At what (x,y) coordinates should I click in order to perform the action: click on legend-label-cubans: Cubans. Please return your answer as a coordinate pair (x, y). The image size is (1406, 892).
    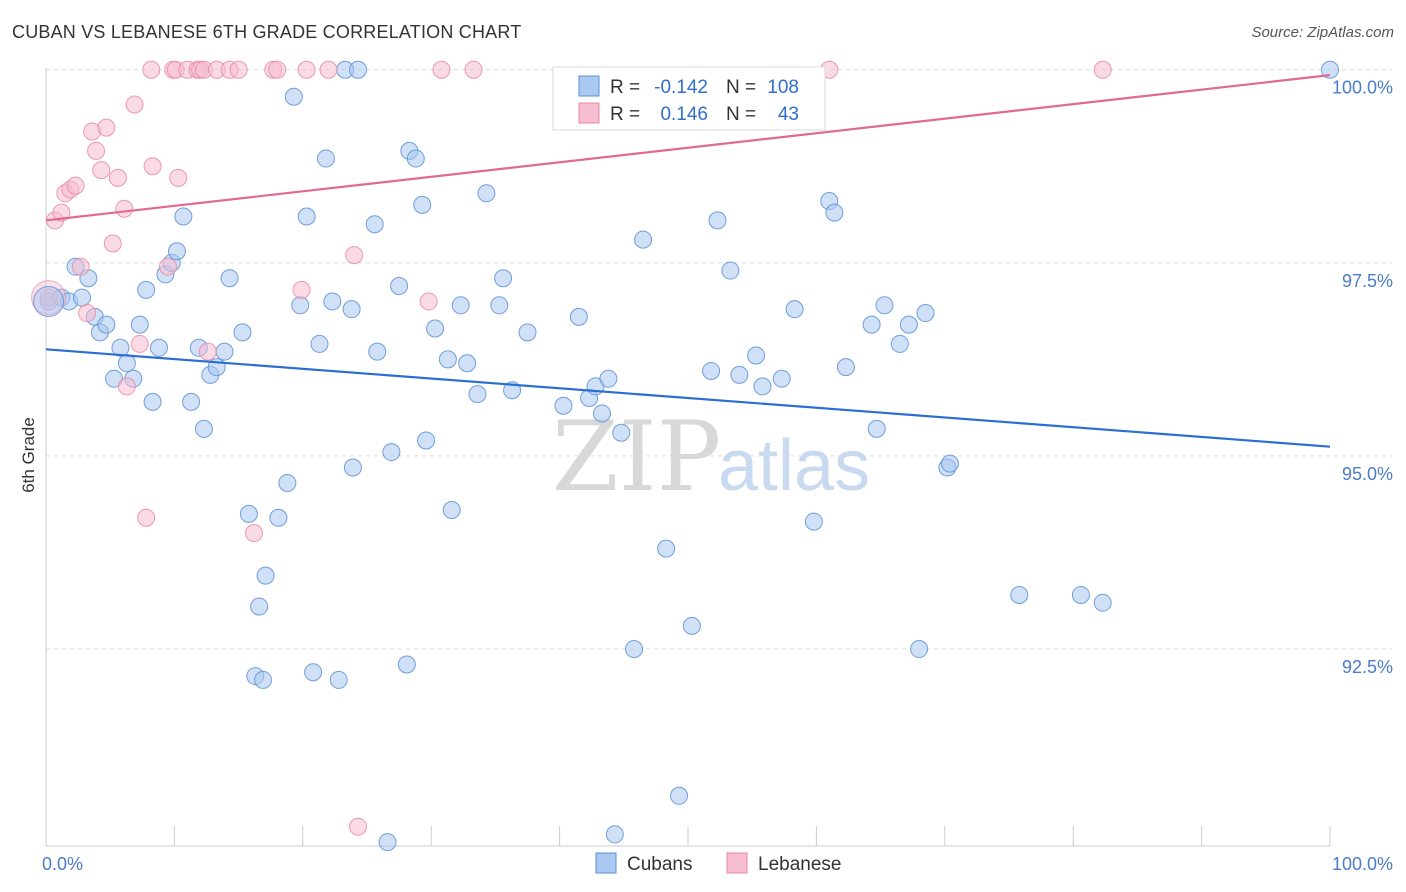
    Looking at the image, I should click on (660, 864).